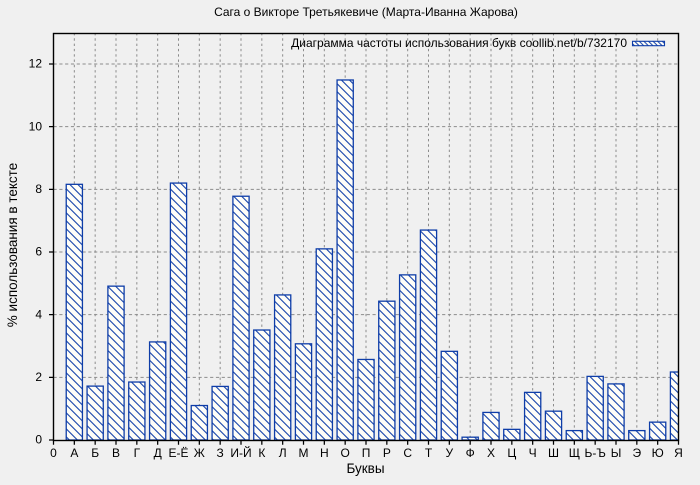 Image resolution: width=700 pixels, height=485 pixels. I want to click on svg-text: У, so click(450, 453).